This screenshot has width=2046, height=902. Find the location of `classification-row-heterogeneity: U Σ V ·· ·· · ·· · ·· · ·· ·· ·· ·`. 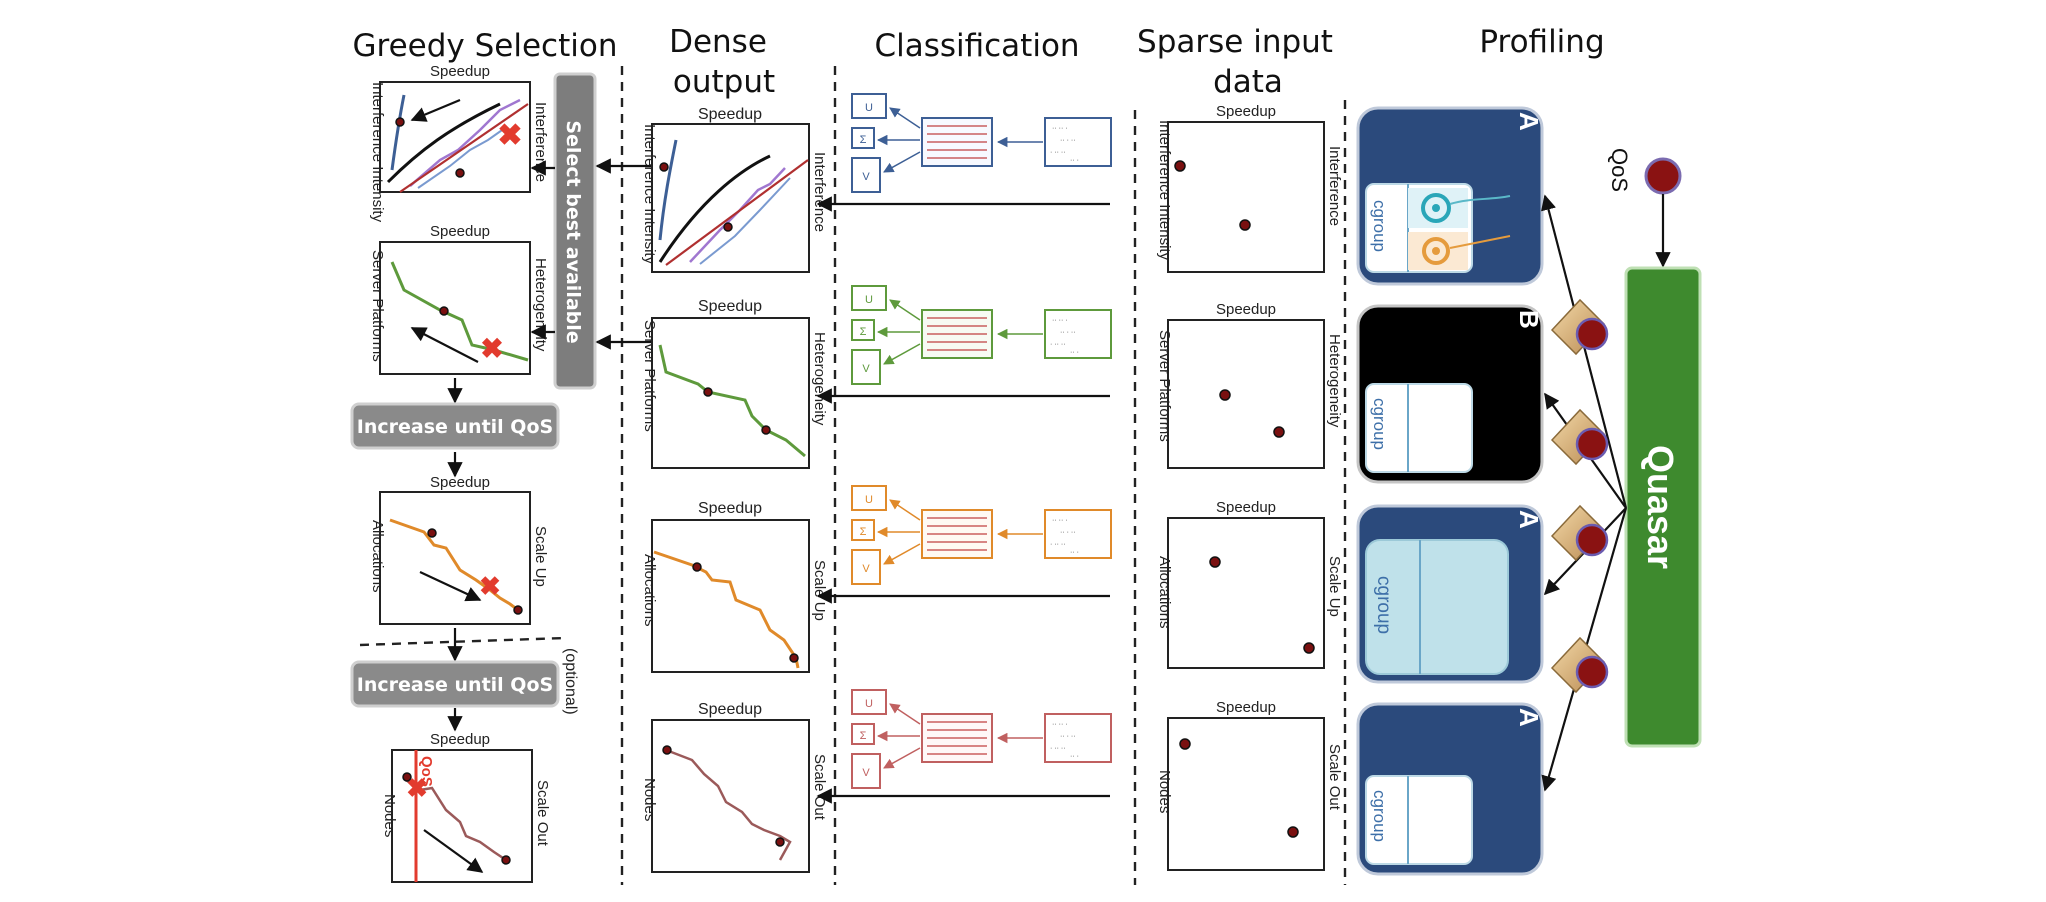

classification-row-heterogeneity: U Σ V ·· ·· · ·· · ·· · ·· ·· ·· · is located at coordinates (981, 335).